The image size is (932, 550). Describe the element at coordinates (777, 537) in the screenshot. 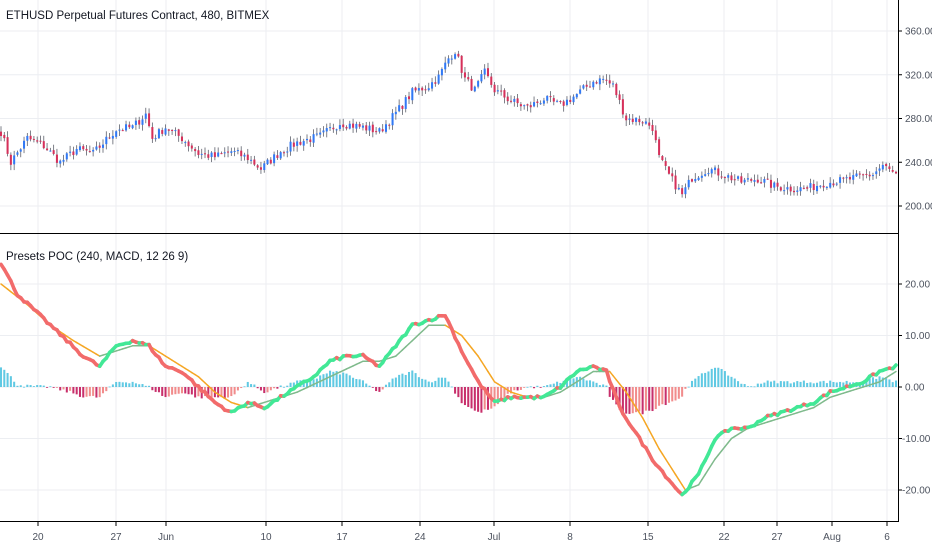

I see `time-axis-label: 27` at that location.